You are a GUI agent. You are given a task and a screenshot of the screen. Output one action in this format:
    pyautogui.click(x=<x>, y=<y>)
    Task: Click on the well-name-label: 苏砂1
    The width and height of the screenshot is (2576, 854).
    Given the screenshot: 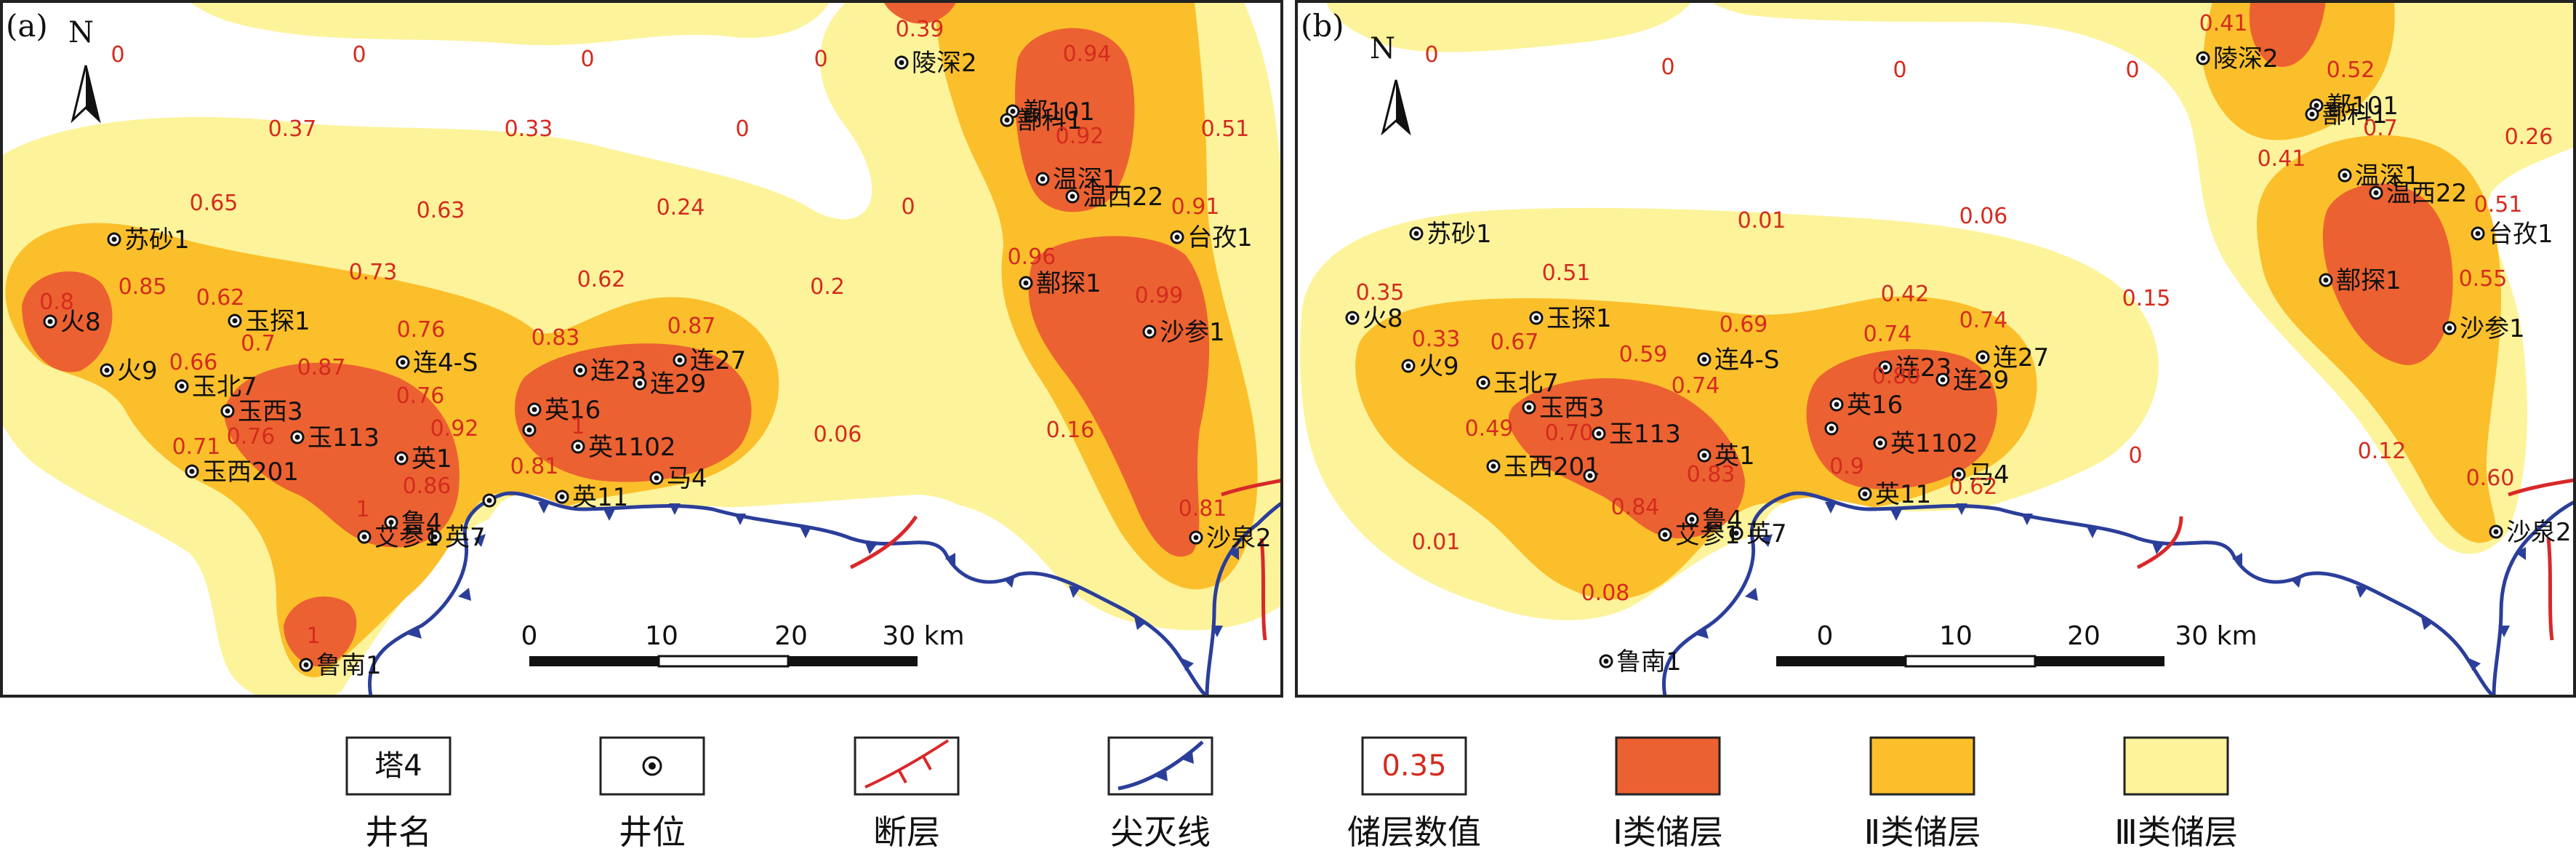 What is the action you would take?
    pyautogui.click(x=157, y=240)
    